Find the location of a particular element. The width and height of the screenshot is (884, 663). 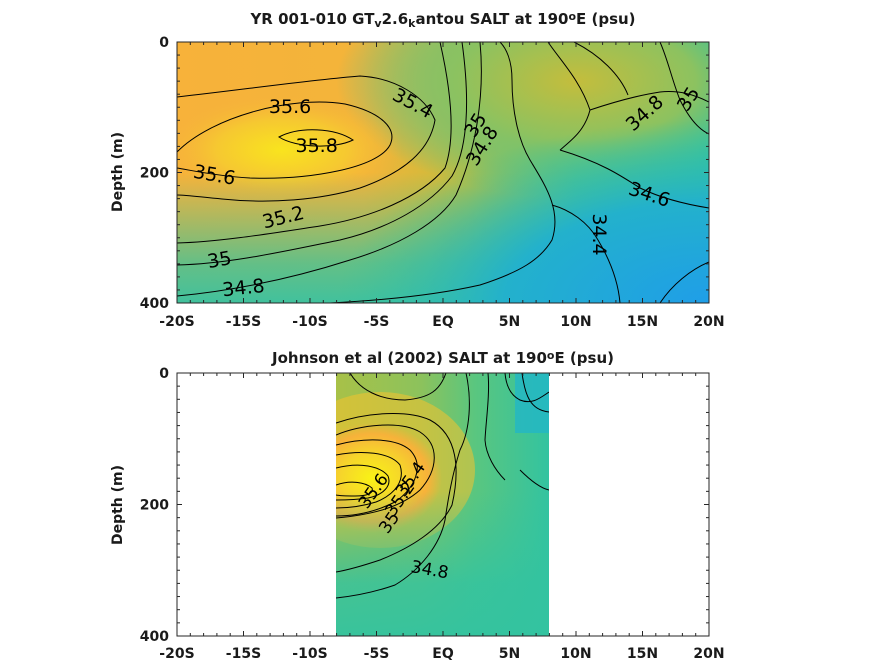

salinity-colormap is located at coordinates (442, 504).